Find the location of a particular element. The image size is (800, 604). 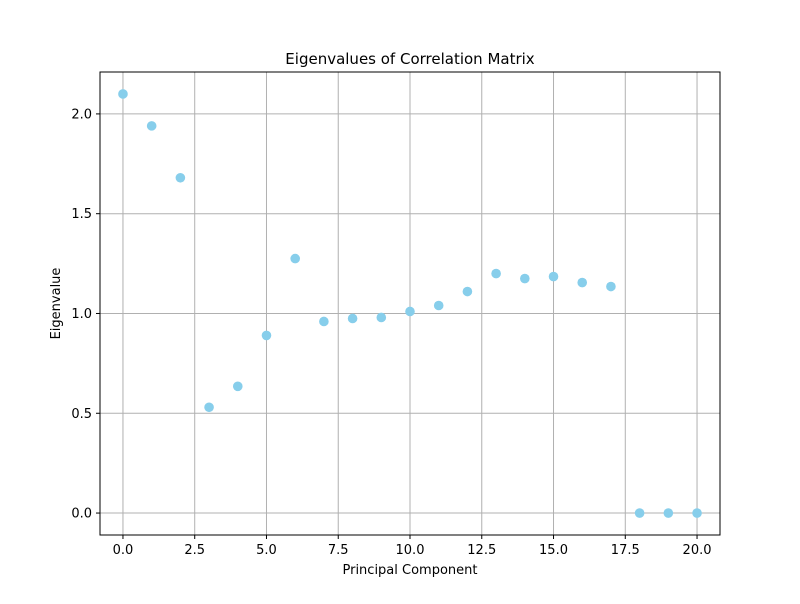

y-tick-label: 2.0 is located at coordinates (81, 114).